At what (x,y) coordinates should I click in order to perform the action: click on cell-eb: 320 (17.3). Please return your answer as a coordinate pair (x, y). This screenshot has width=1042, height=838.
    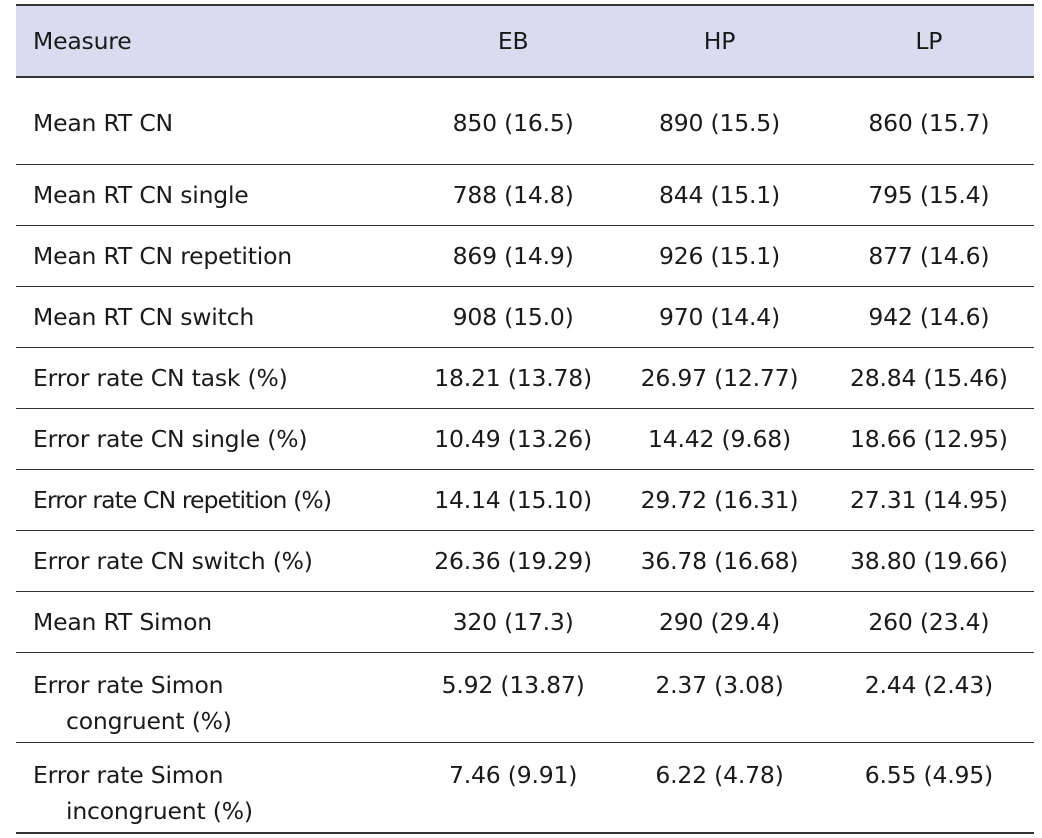
    Looking at the image, I should click on (513, 622).